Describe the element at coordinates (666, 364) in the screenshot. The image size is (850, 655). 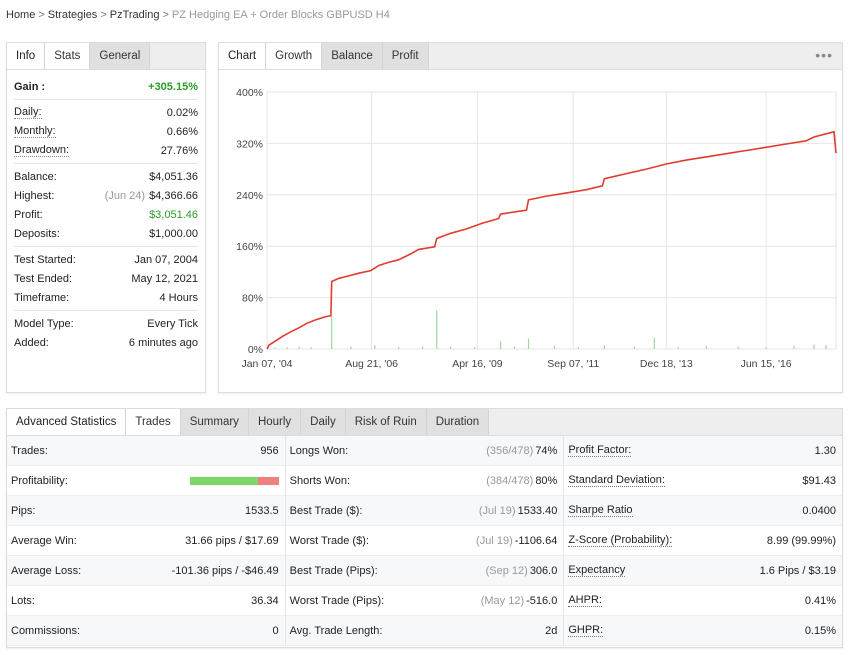
I see `x-tick-label: Dec 18, '13` at that location.